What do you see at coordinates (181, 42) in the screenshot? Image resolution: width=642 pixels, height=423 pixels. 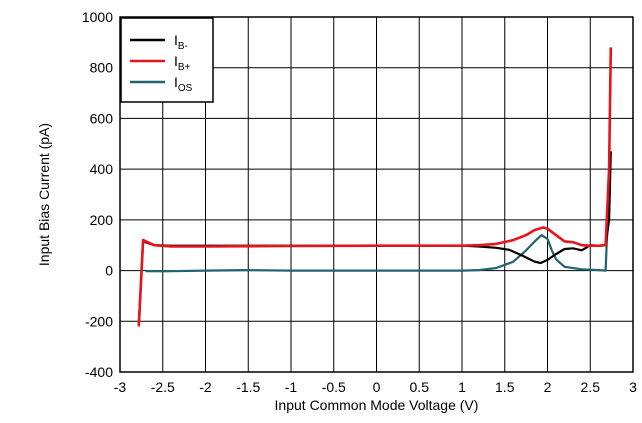 I see `legend-label: IB-` at bounding box center [181, 42].